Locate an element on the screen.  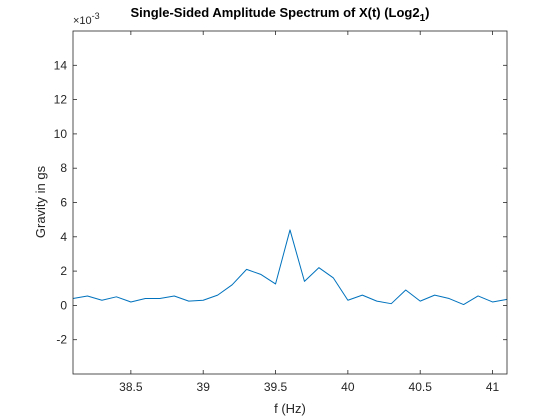
y-tick-label: -2 is located at coordinates (61, 340).